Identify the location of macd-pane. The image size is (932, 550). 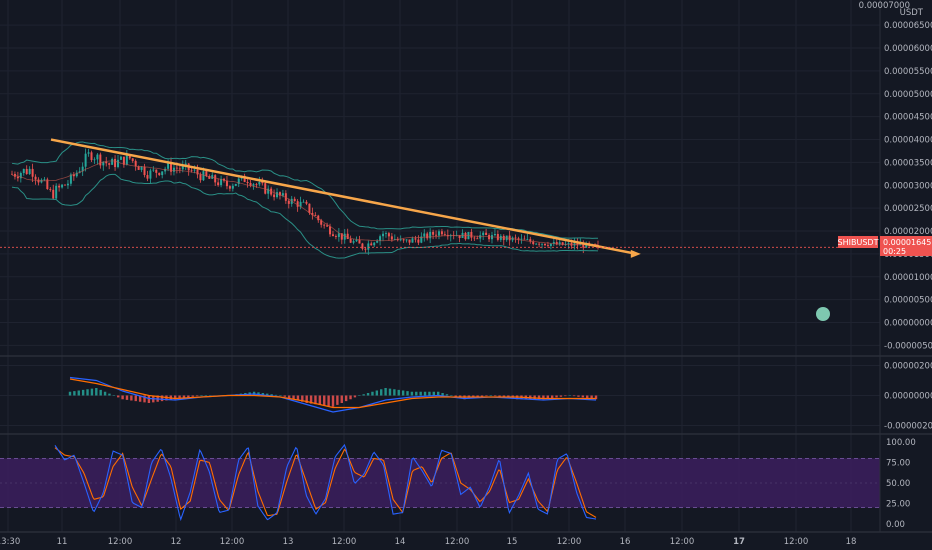
(333, 394).